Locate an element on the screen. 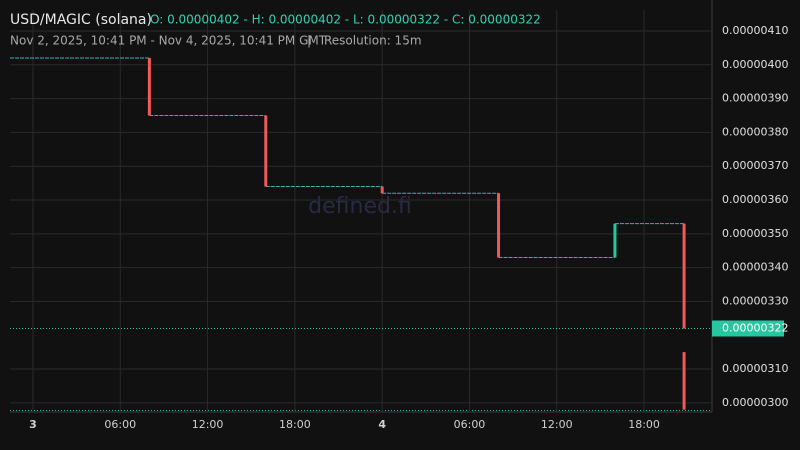 Image resolution: width=800 pixels, height=450 pixels. x-tick-label: 3 is located at coordinates (33, 424).